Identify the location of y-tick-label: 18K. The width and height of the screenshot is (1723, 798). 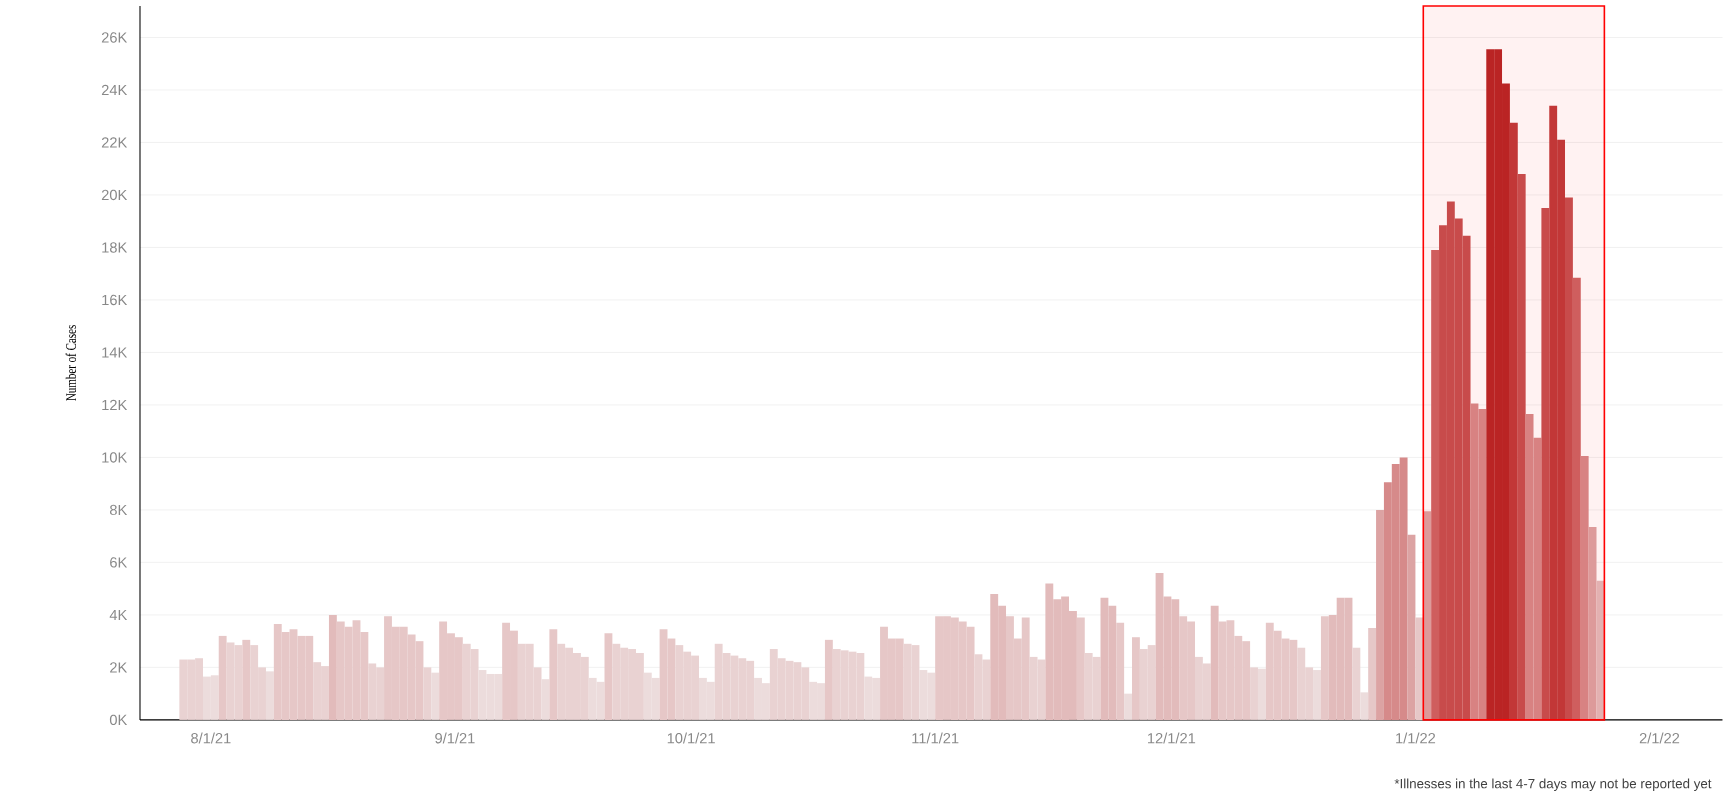
(115, 247).